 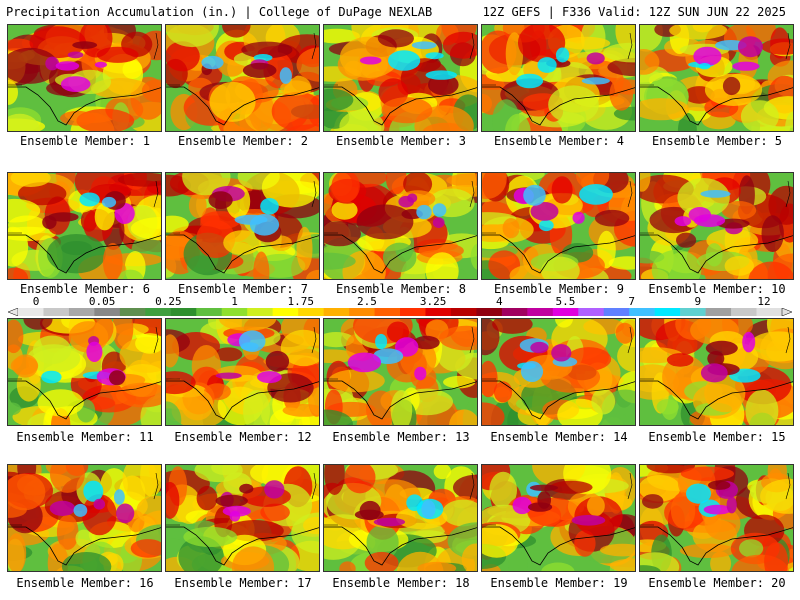 I want to click on ensemble-member-label: Ensemble Member: 8, so click(x=401, y=289).